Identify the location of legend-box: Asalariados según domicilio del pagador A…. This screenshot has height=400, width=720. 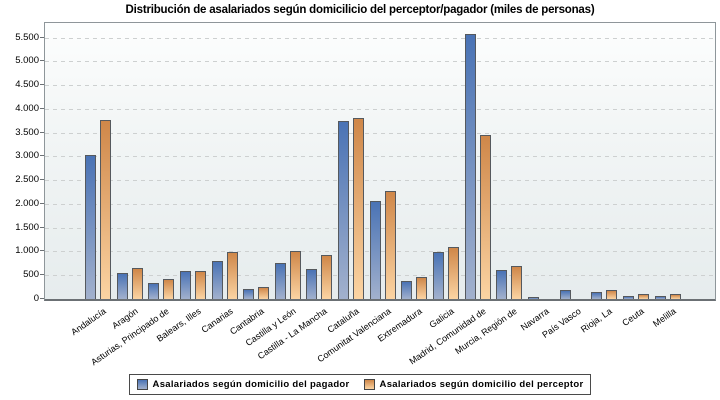
(360, 384).